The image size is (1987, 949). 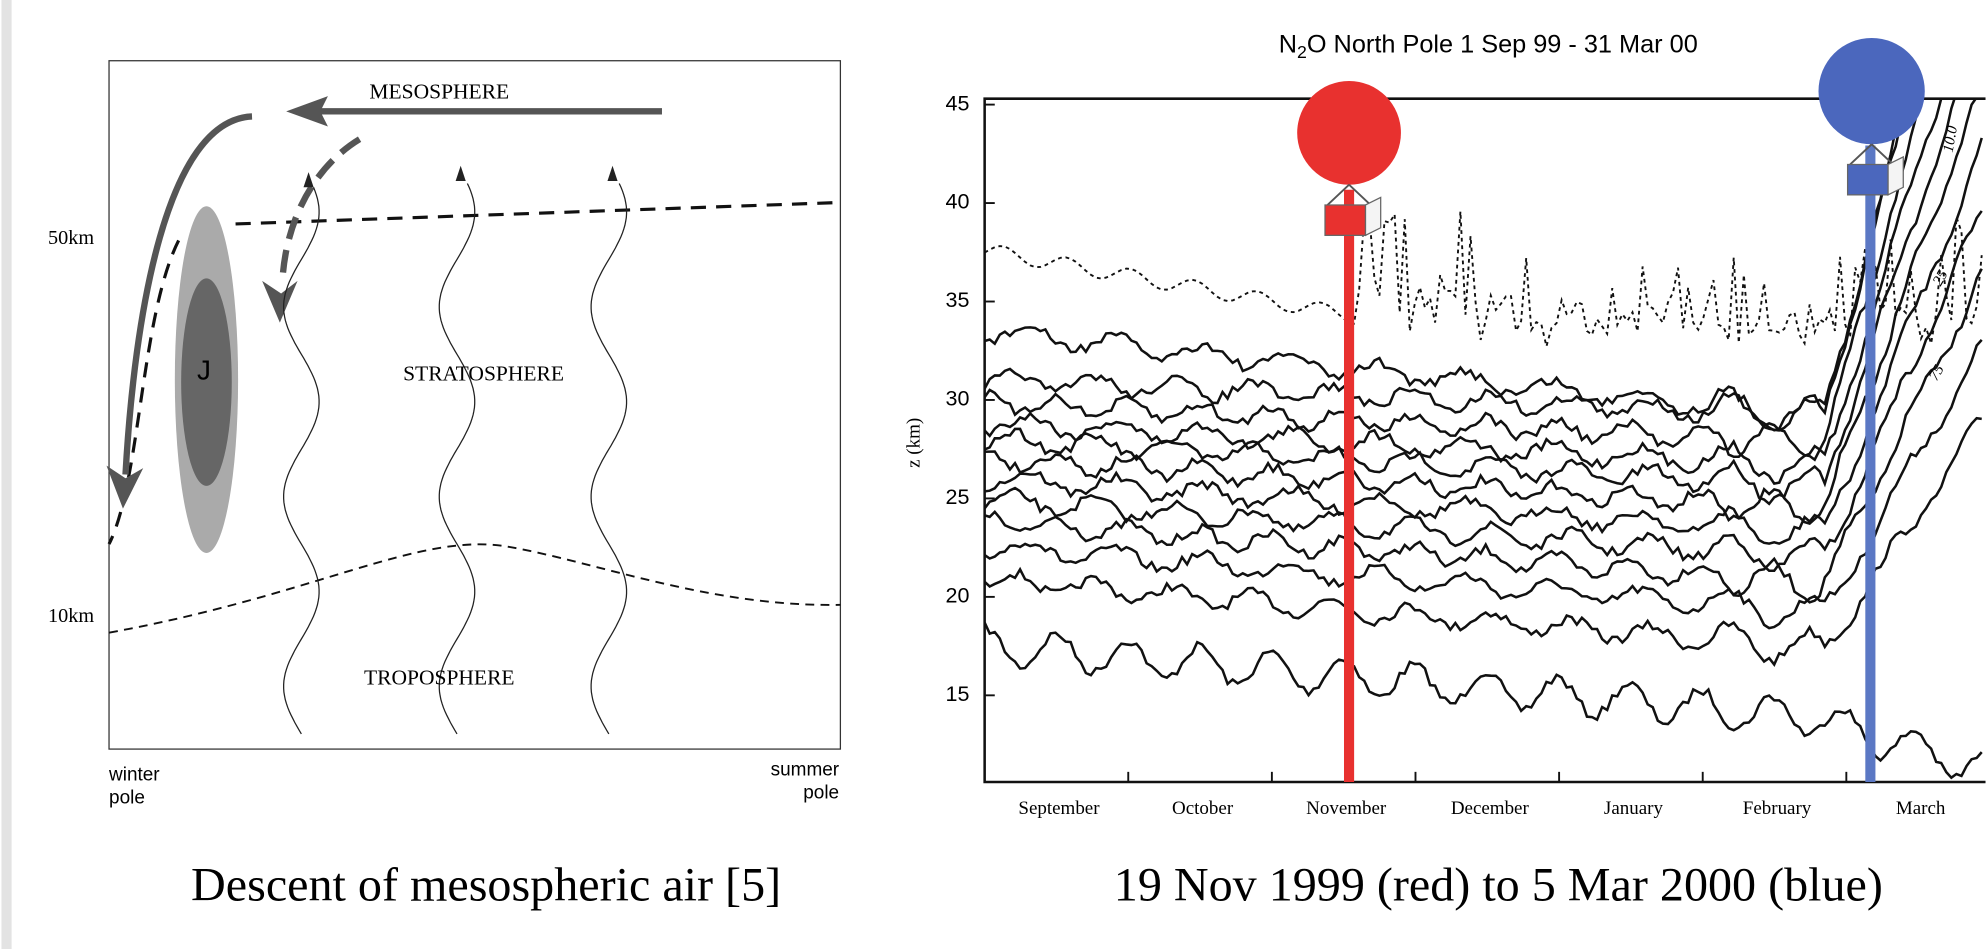 What do you see at coordinates (6, 474) in the screenshot?
I see `side-strip` at bounding box center [6, 474].